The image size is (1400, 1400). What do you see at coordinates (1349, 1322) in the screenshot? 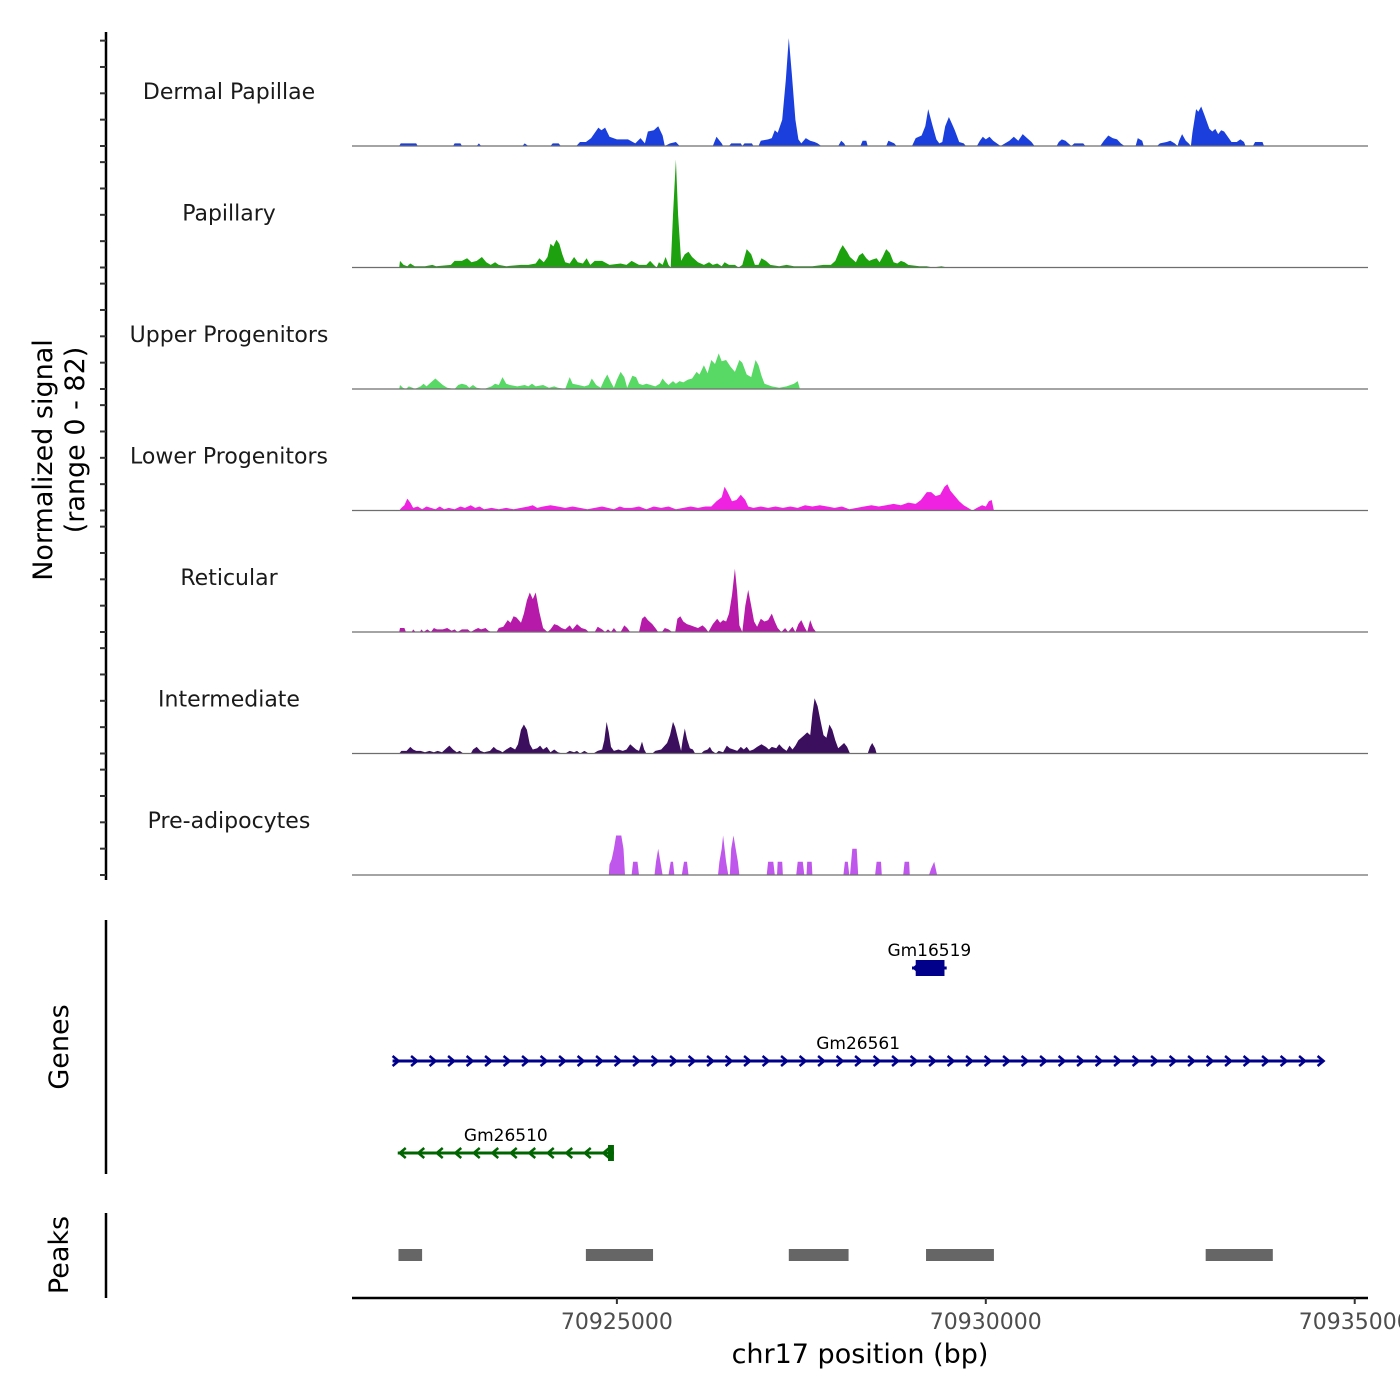
I see `x-tick-label: 70935000` at bounding box center [1349, 1322].